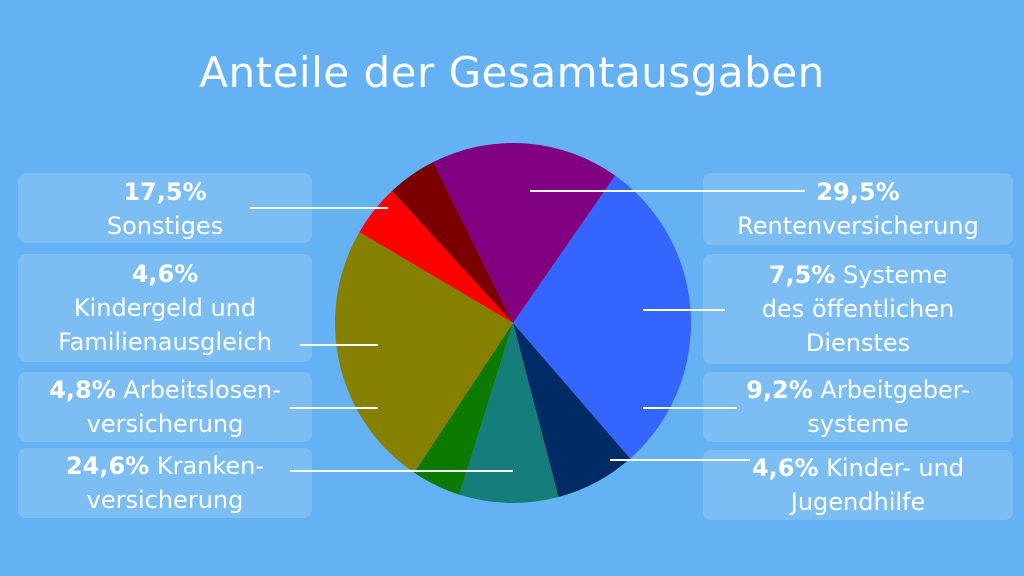 The image size is (1024, 576). I want to click on label-kindergeld-name-1: Kindergeld und, so click(165, 308).